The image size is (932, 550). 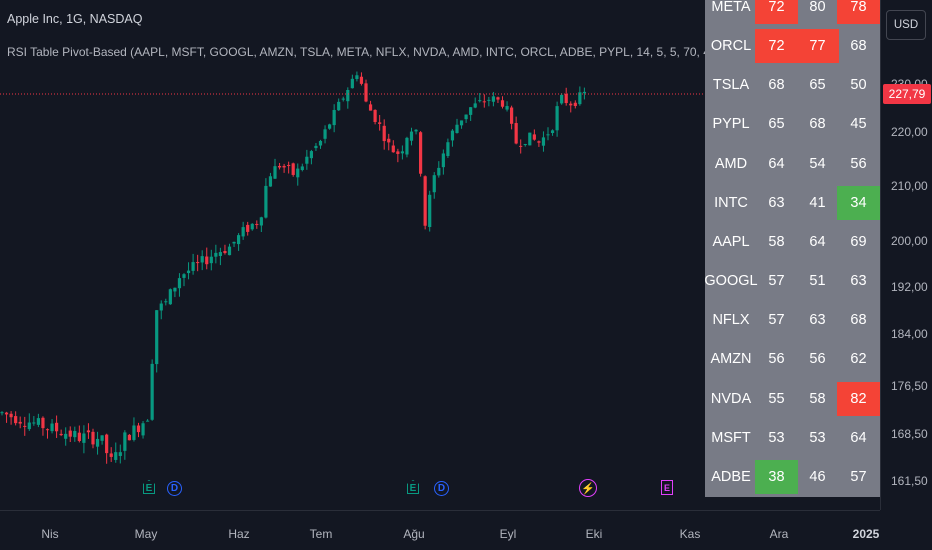 I want to click on rsi-value-cell: 46, so click(x=817, y=476).